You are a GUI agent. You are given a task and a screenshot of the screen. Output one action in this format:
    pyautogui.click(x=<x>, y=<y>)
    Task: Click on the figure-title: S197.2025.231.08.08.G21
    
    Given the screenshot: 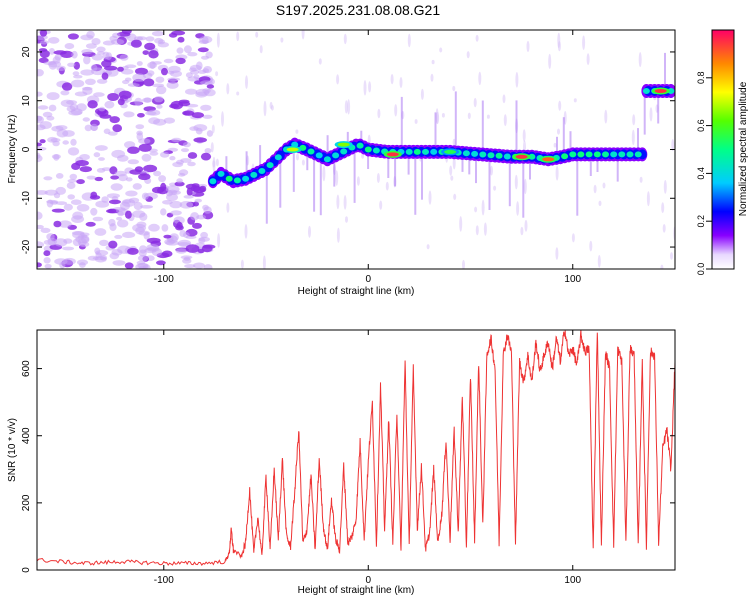 What is the action you would take?
    pyautogui.click(x=358, y=10)
    